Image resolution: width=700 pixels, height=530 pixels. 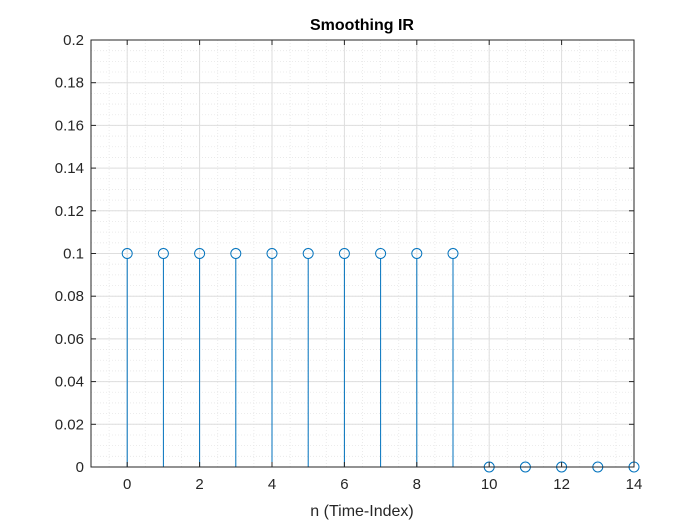 What do you see at coordinates (417, 484) in the screenshot?
I see `x-tick-label: 8` at bounding box center [417, 484].